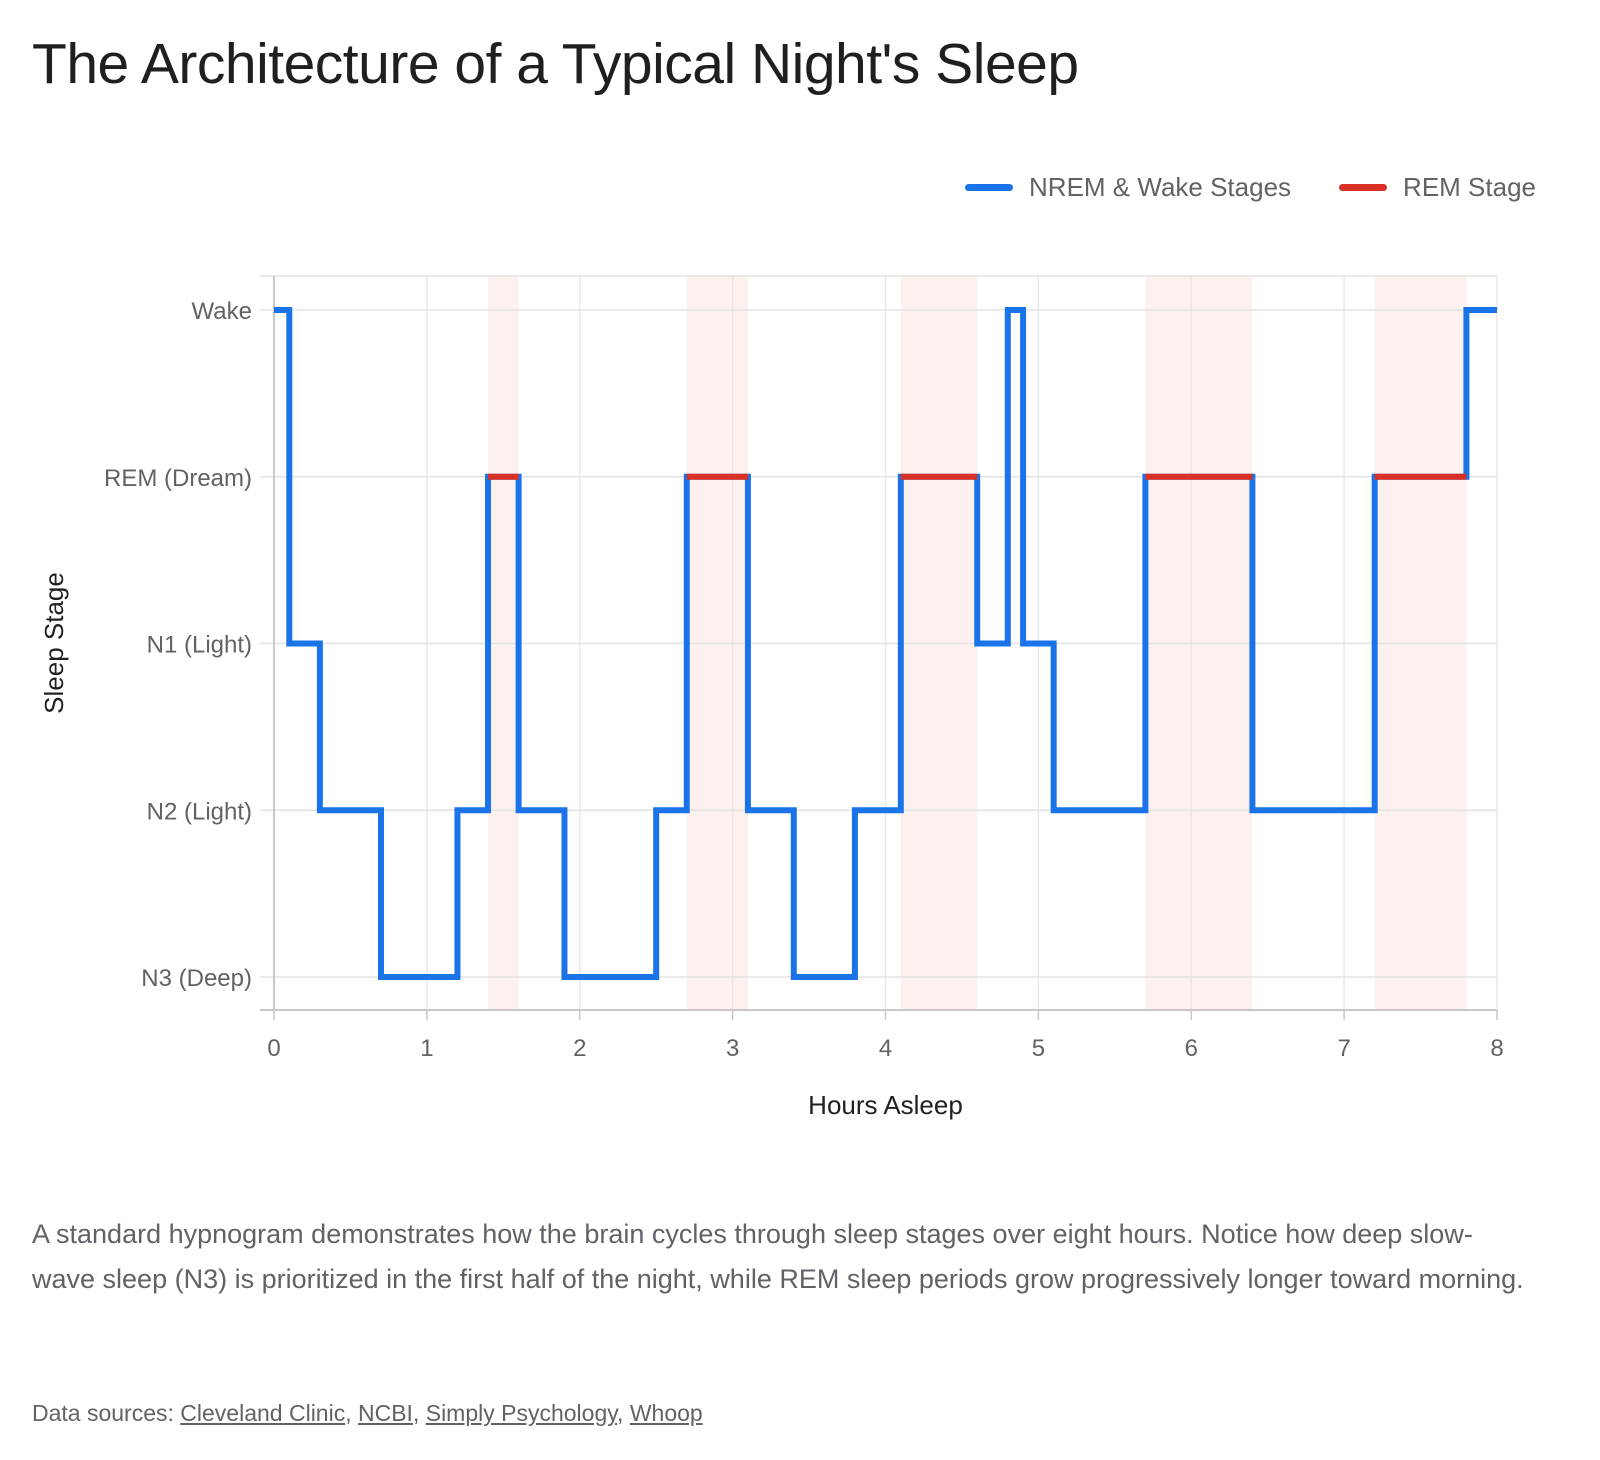  I want to click on legend-item-nrem: NREM & Wake Stages, so click(1128, 187).